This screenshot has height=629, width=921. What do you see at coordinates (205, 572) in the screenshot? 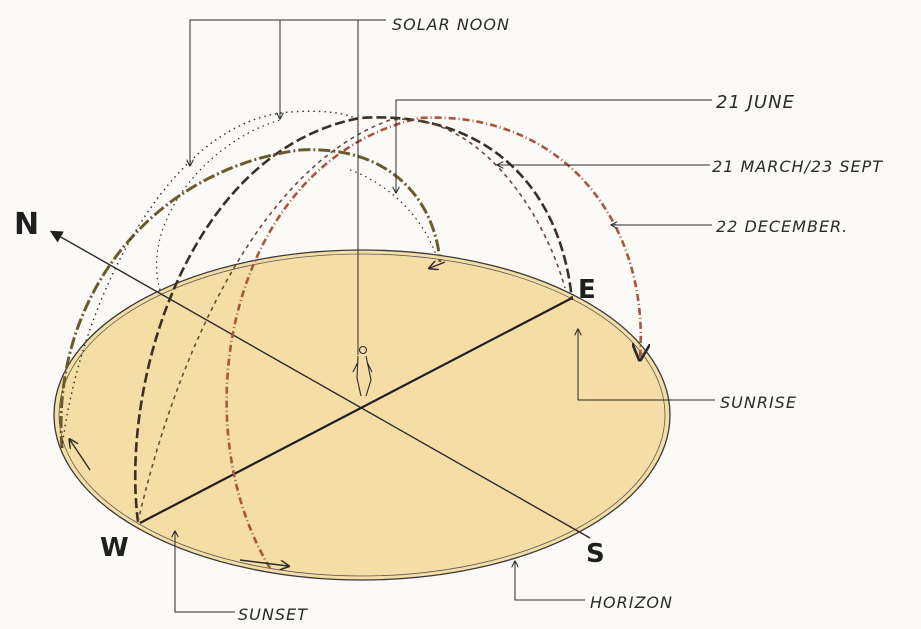
I see `sunset-leader` at bounding box center [205, 572].